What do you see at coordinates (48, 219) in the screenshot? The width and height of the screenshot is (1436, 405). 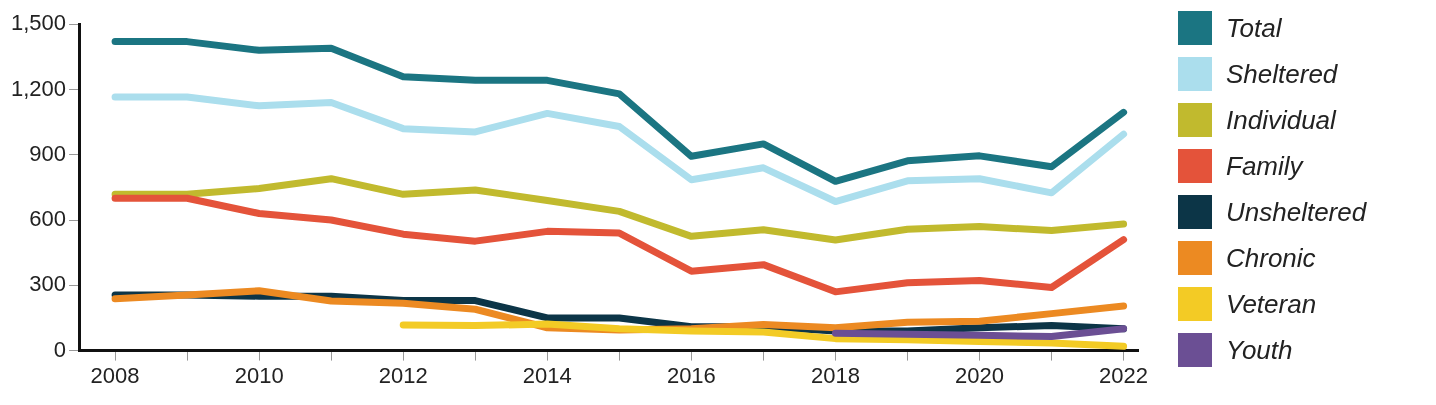 I see `y-tick-label: 600` at bounding box center [48, 219].